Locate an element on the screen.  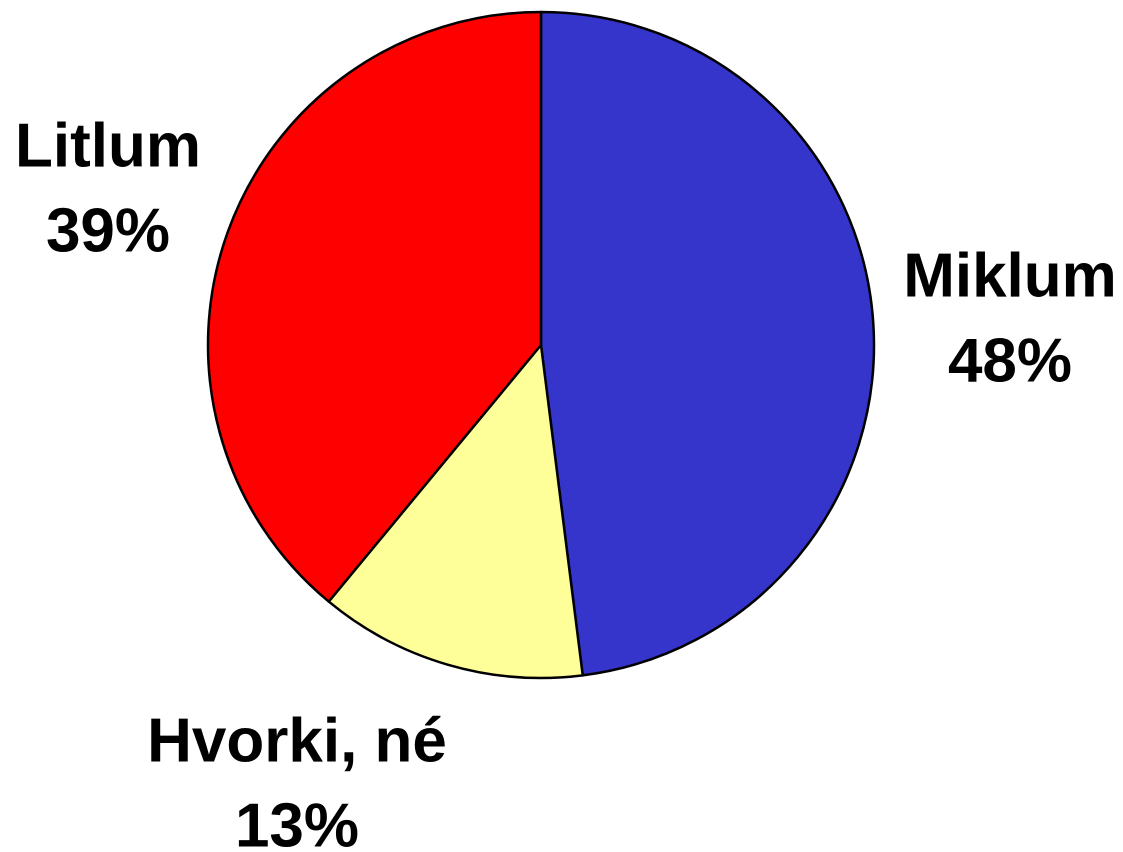
slice-label: Hvorki, né is located at coordinates (297, 740).